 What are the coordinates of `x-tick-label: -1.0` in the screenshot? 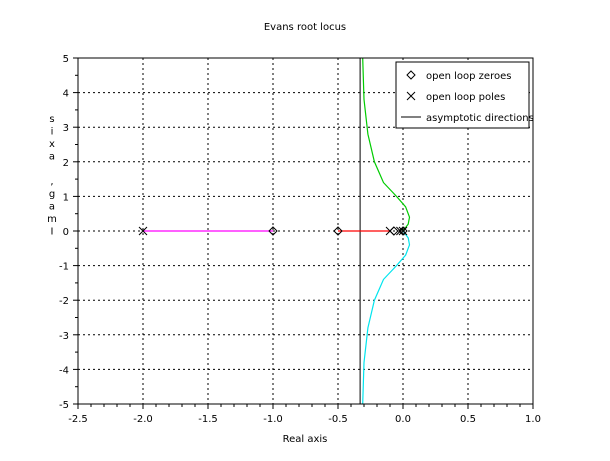 It's located at (273, 419).